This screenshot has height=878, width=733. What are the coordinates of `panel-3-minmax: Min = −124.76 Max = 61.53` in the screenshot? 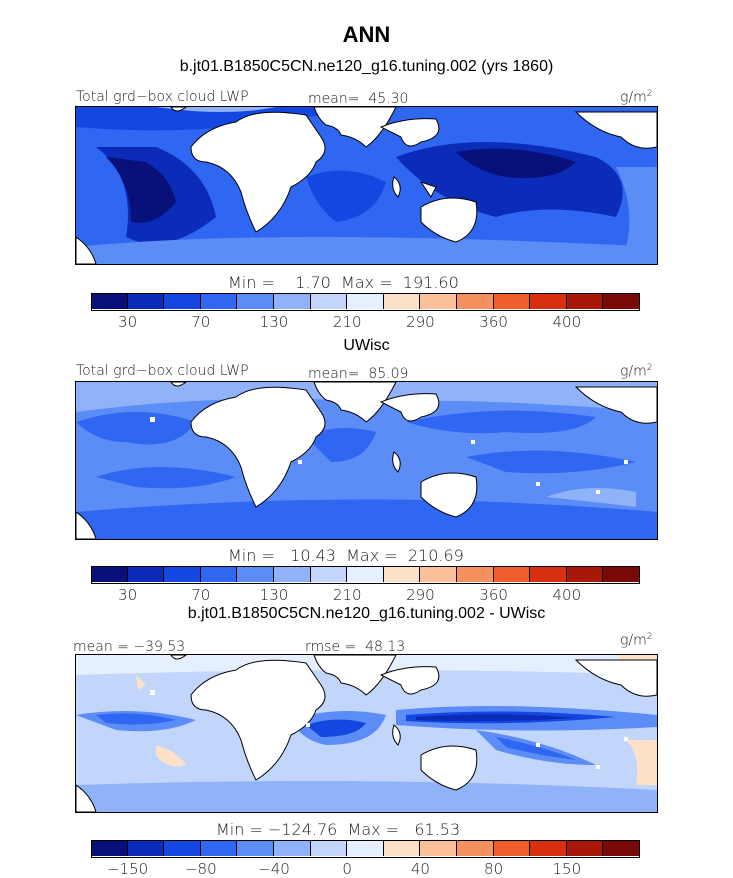 It's located at (338, 829).